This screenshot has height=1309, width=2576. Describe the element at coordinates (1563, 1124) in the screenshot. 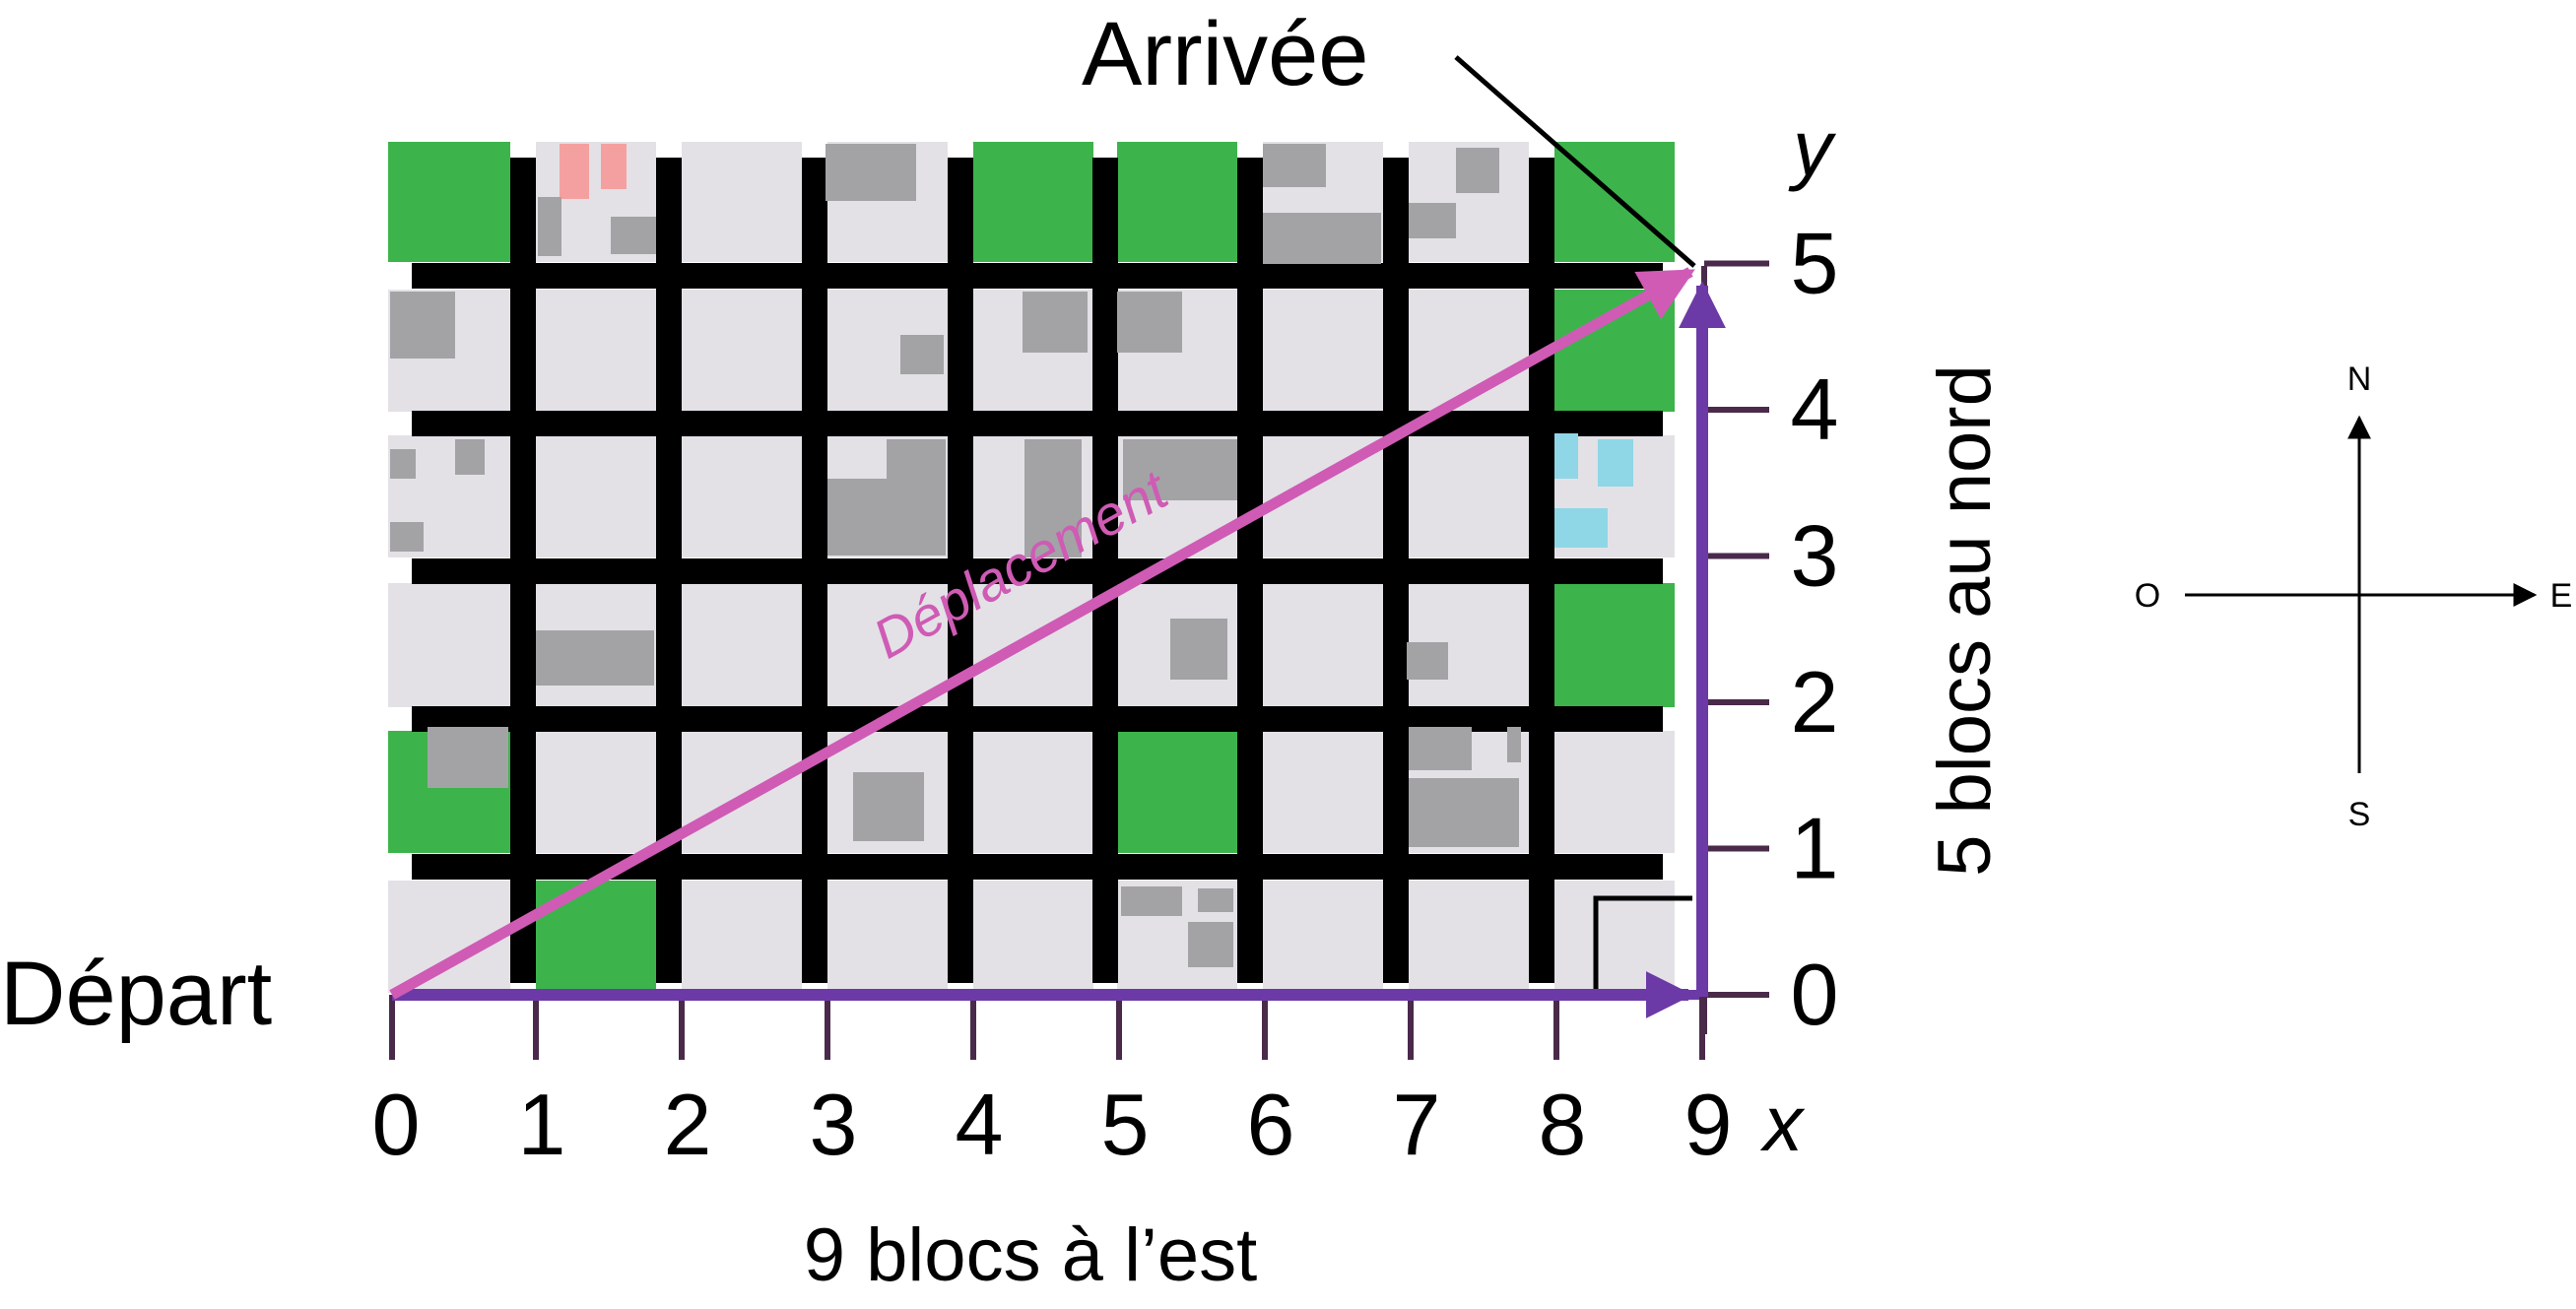

I see `x-tick-label: 8` at that location.